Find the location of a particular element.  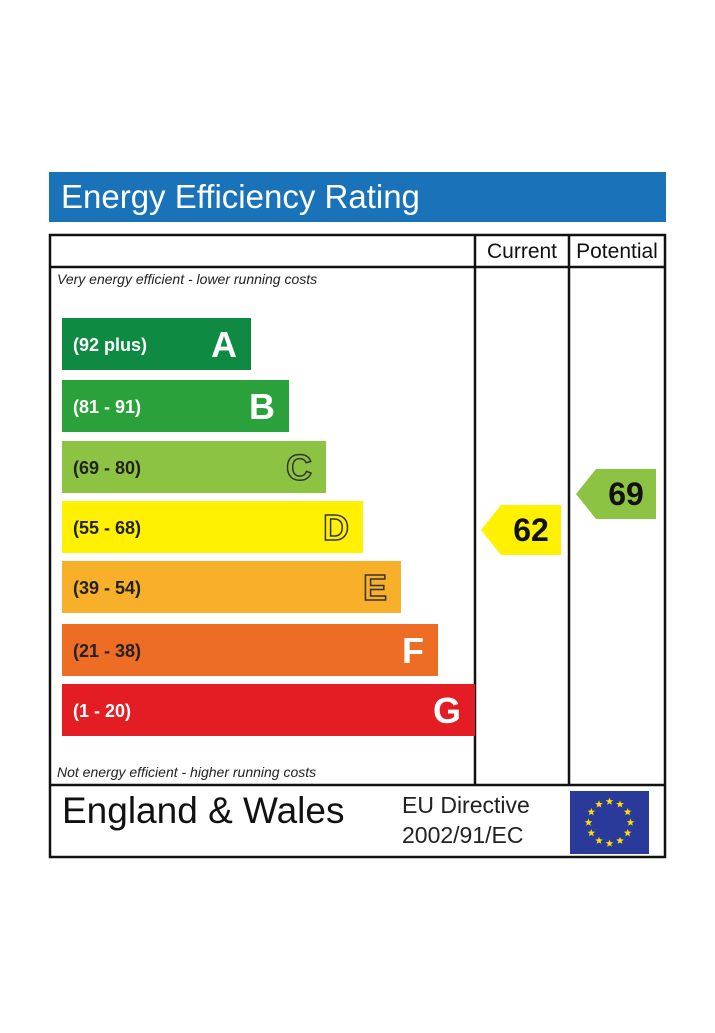

eu-flag-icon is located at coordinates (609, 822).